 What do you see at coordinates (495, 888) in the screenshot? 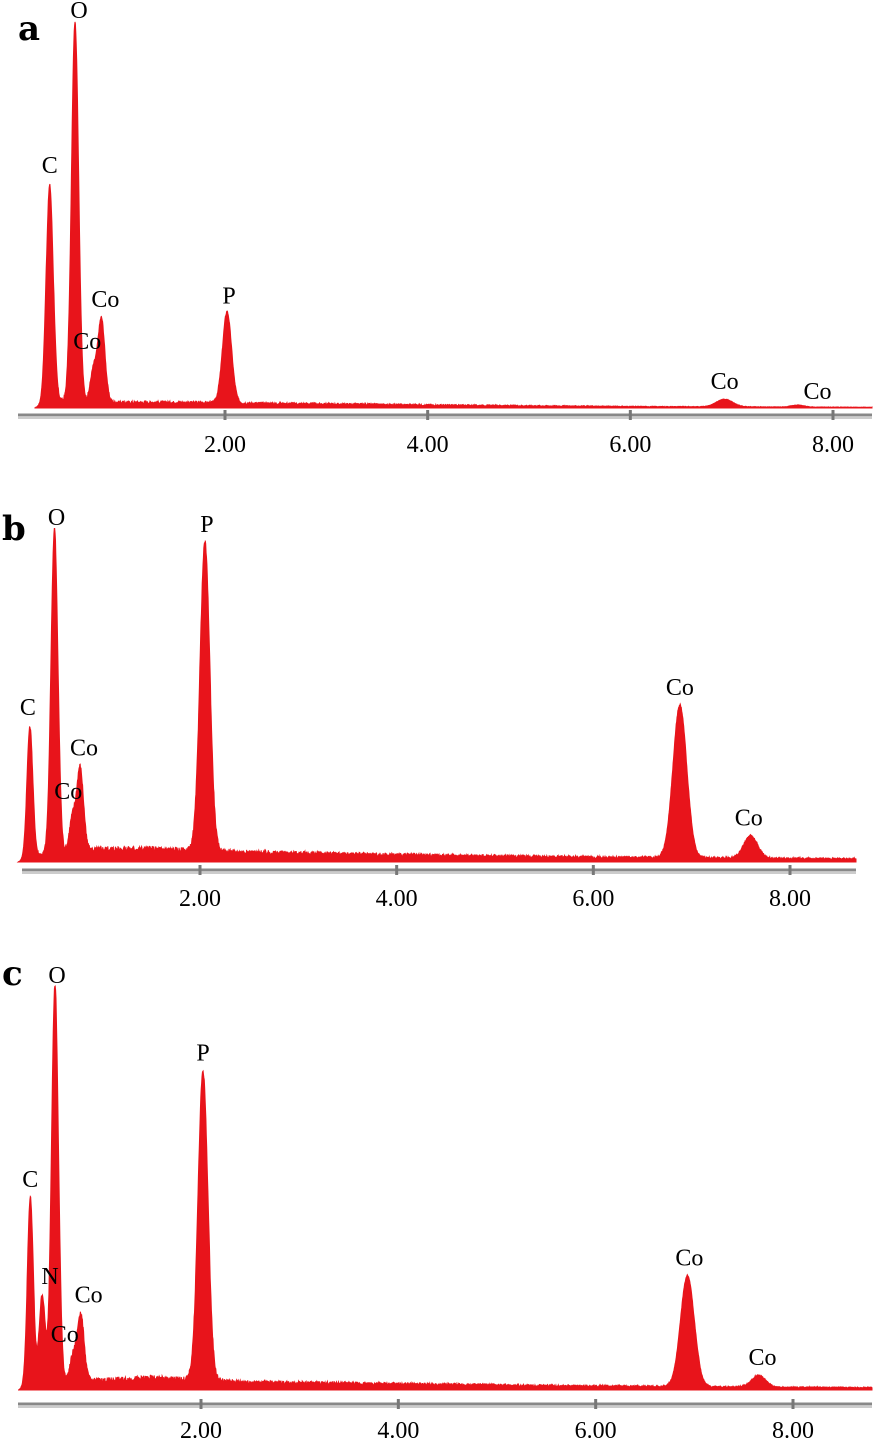
I see `x-ticks-b: 2.00 4.00 6.00 8.00` at bounding box center [495, 888].